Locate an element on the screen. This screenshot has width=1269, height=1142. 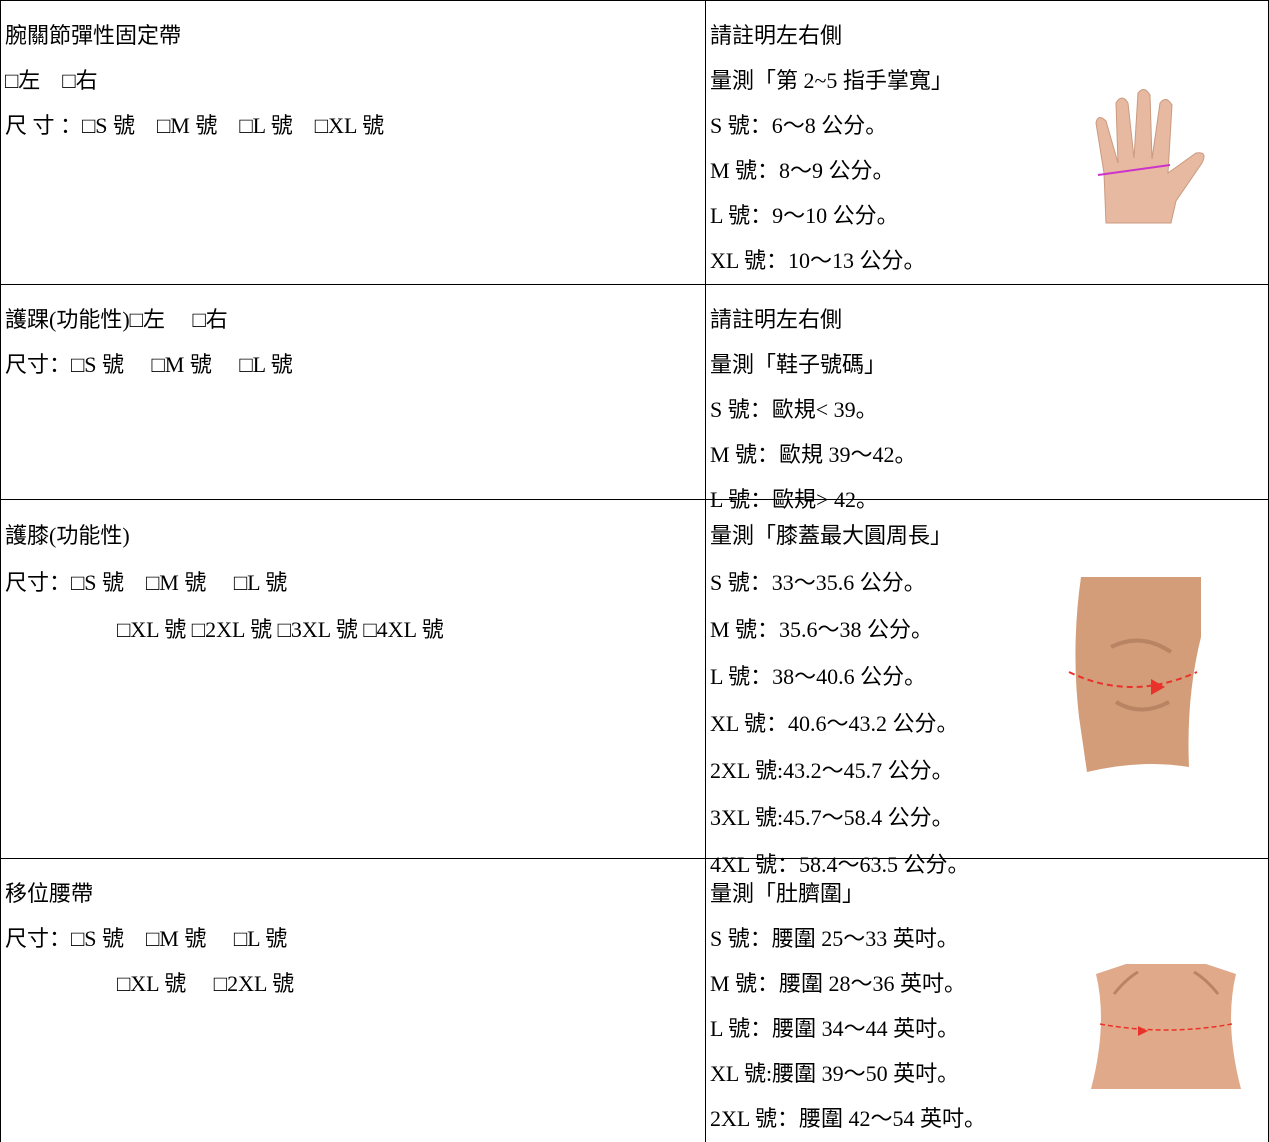
guide-line: L 號：9～10 公分。 is located at coordinates (804, 215).